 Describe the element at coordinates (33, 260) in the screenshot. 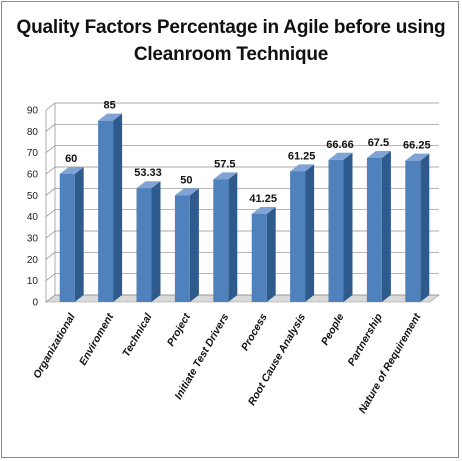

I see `y-tick-label: 20` at that location.